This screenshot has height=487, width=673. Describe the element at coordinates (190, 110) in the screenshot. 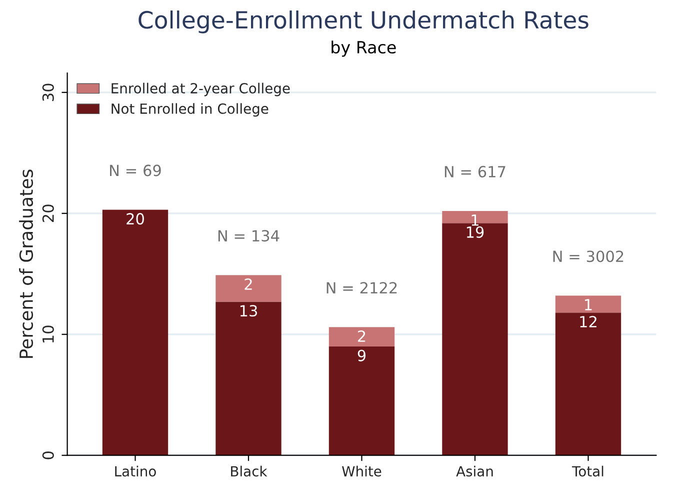

I see `legend-label: Not Enrolled in College` at that location.